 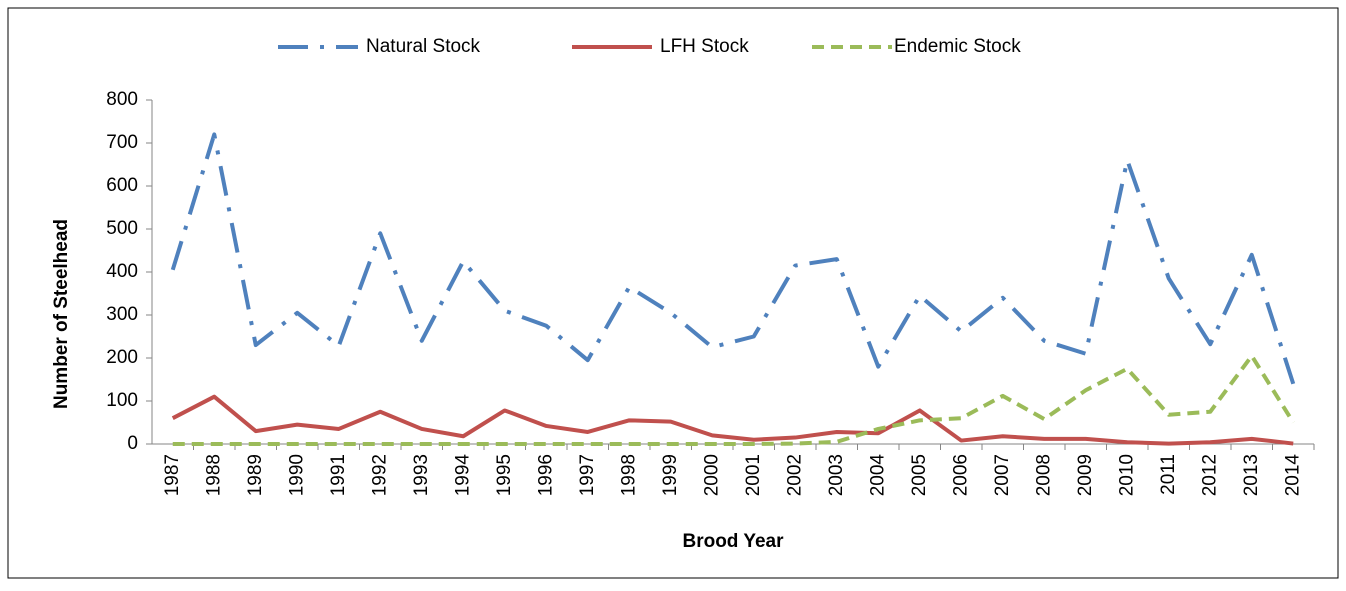 I want to click on y-tick-label: 0, so click(x=132, y=443).